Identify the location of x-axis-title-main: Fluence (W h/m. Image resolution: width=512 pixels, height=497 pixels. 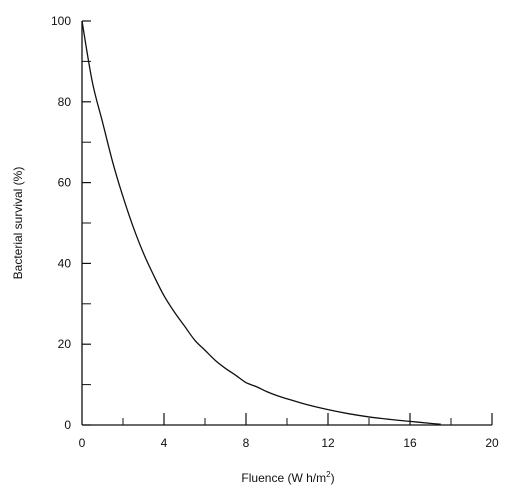
(283, 478).